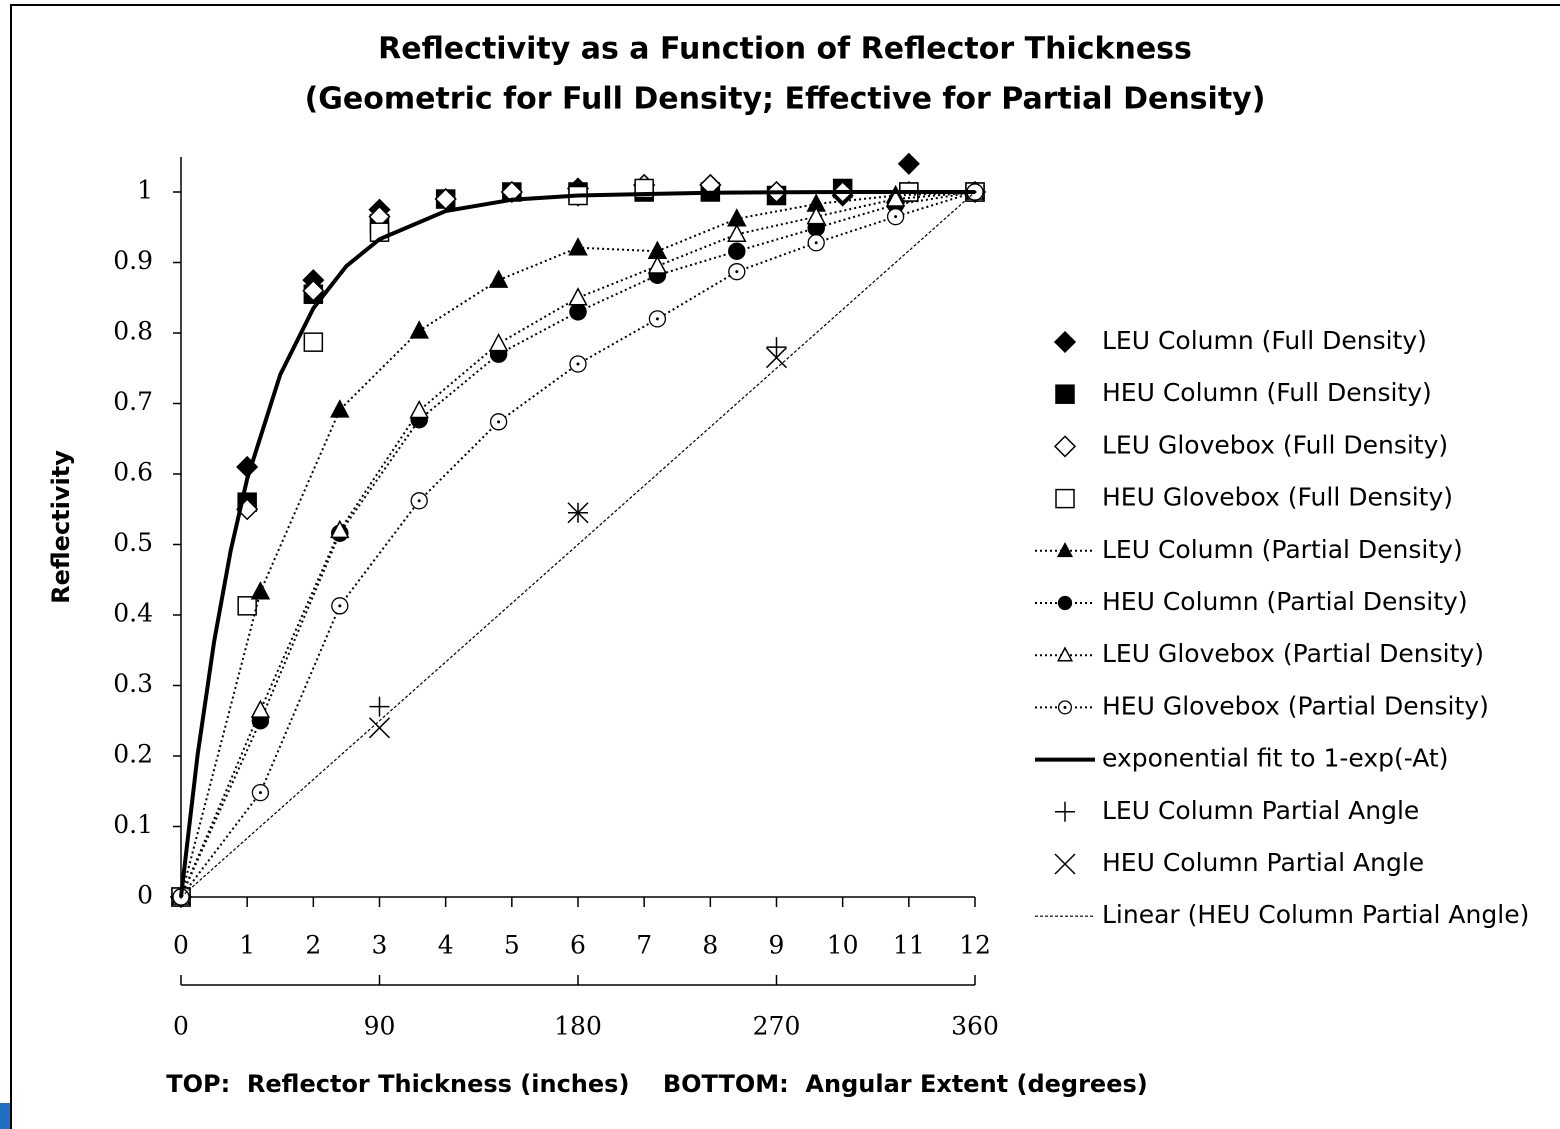  What do you see at coordinates (1263, 862) in the screenshot?
I see `legend-label: HEU Column Partial Angle` at bounding box center [1263, 862].